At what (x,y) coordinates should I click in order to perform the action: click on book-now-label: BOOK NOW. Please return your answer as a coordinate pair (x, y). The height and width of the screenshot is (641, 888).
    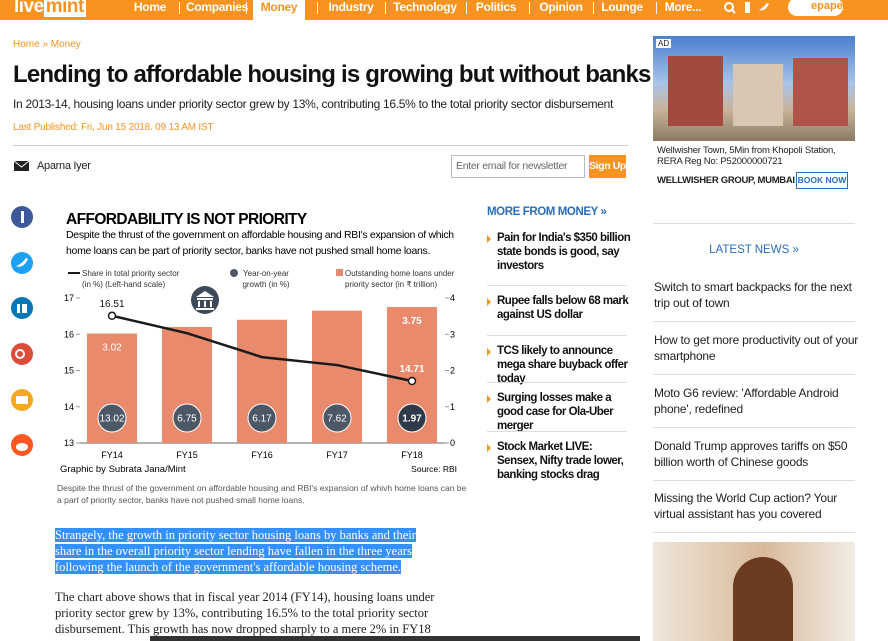
    Looking at the image, I should click on (822, 180).